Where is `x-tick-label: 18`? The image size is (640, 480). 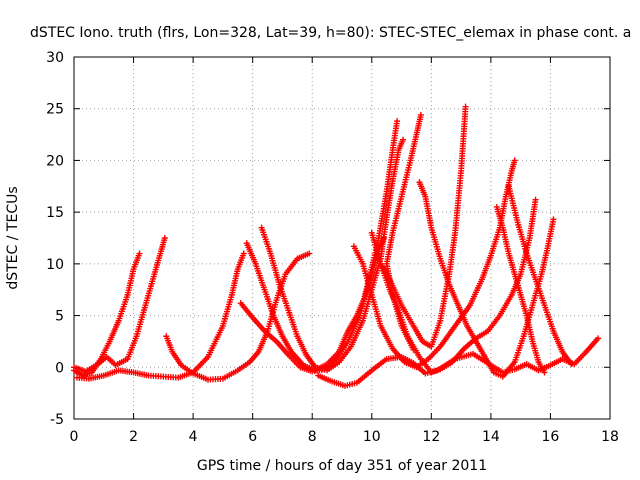
x-tick-label: 18 is located at coordinates (610, 437).